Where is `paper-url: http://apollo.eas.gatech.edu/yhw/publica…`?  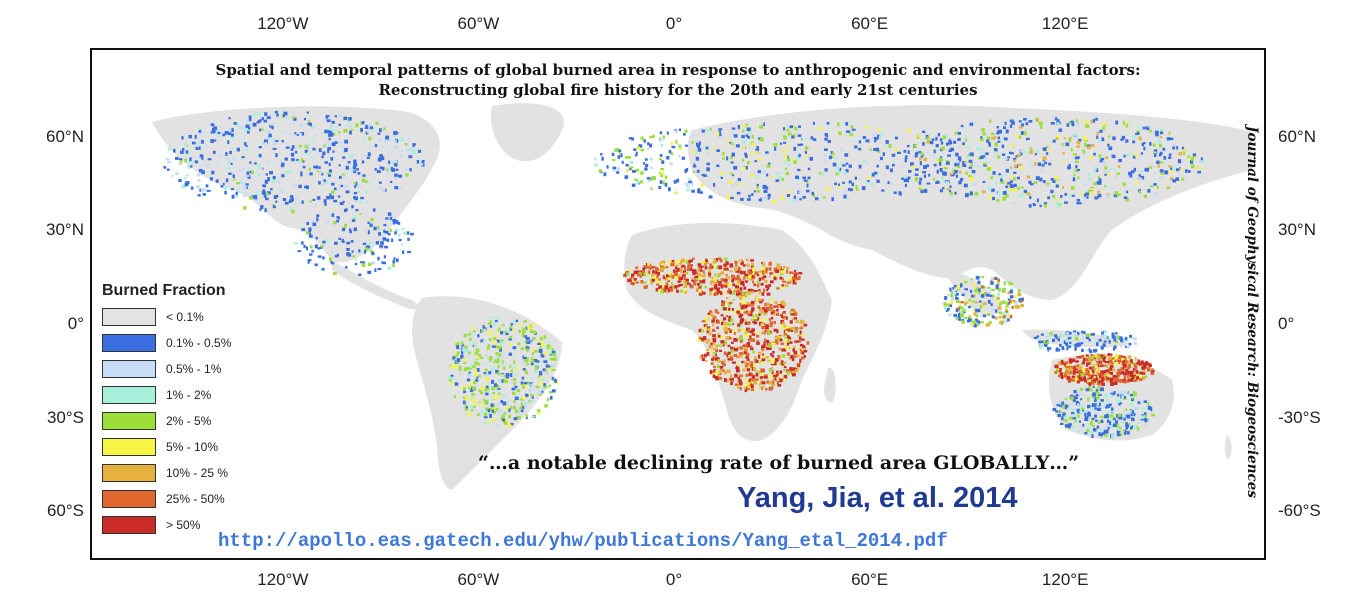
paper-url: http://apollo.eas.gatech.edu/yhw/publica… is located at coordinates (583, 541).